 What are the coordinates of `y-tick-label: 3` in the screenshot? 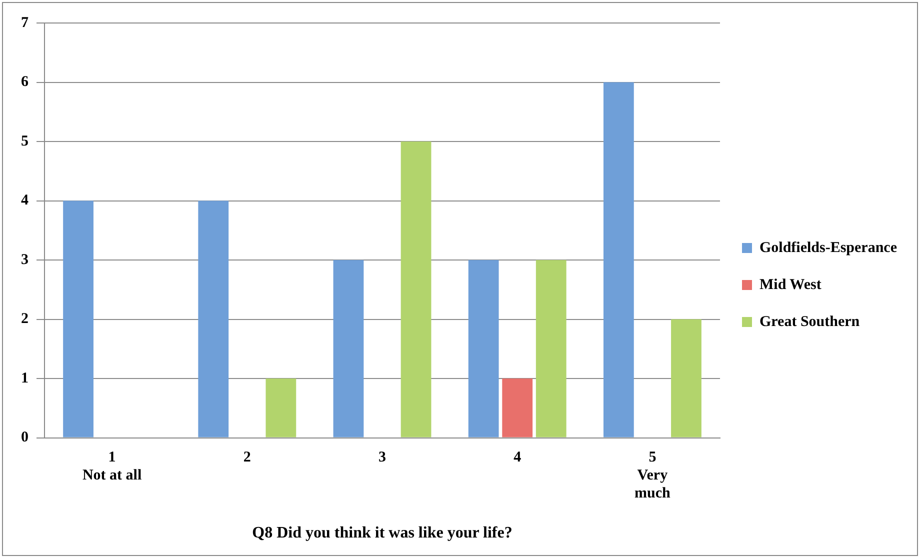 It's located at (24, 260).